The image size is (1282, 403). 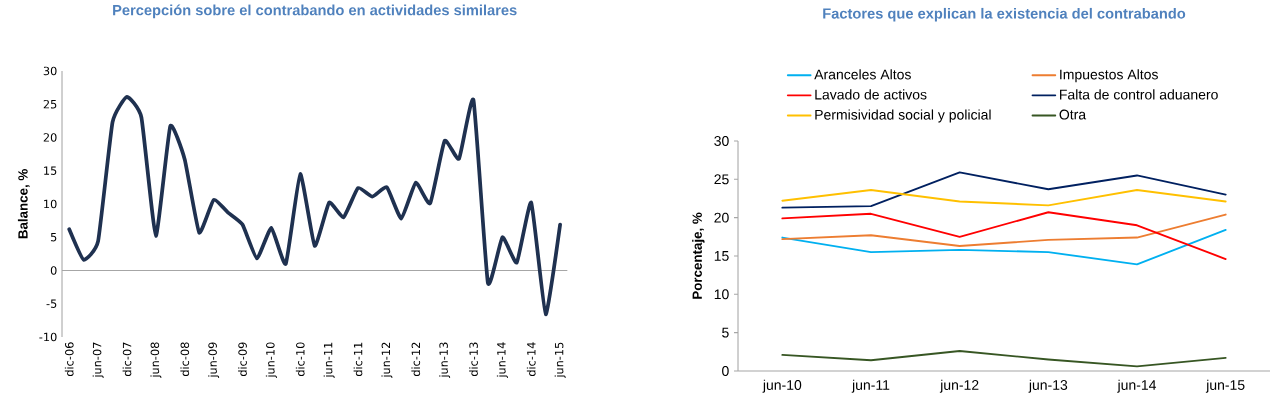 I want to click on x-tick-label: dic-14, so click(x=531, y=359).